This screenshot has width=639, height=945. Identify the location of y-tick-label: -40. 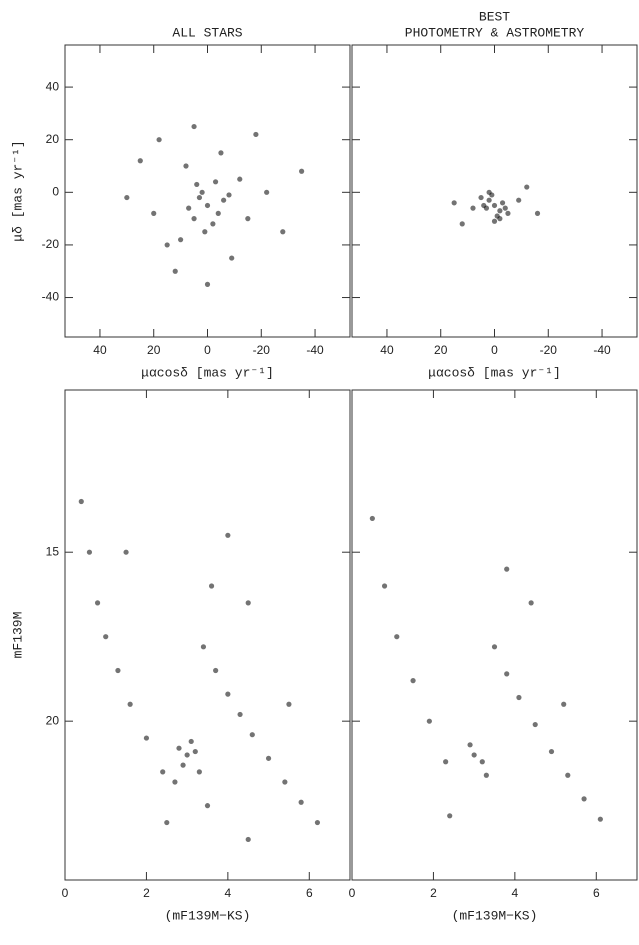
(51, 297).